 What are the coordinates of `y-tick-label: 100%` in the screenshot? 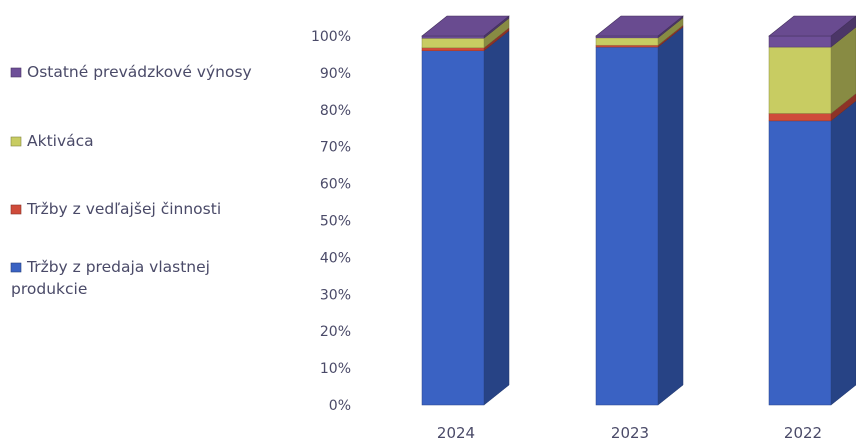 It's located at (331, 37).